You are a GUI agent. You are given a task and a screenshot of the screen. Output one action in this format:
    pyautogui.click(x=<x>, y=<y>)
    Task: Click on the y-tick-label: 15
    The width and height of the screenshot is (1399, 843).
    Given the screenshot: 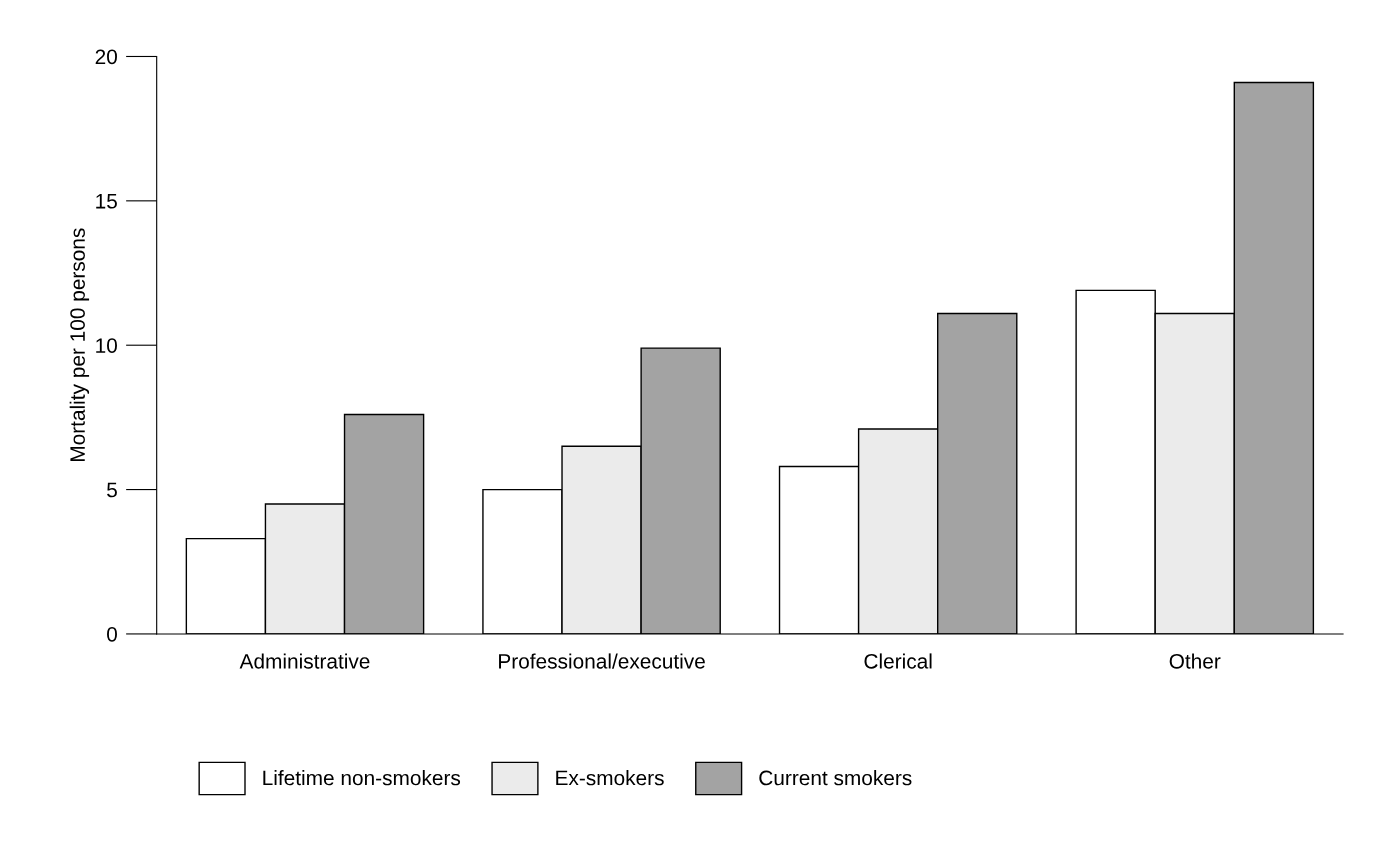 What is the action you would take?
    pyautogui.click(x=106, y=201)
    